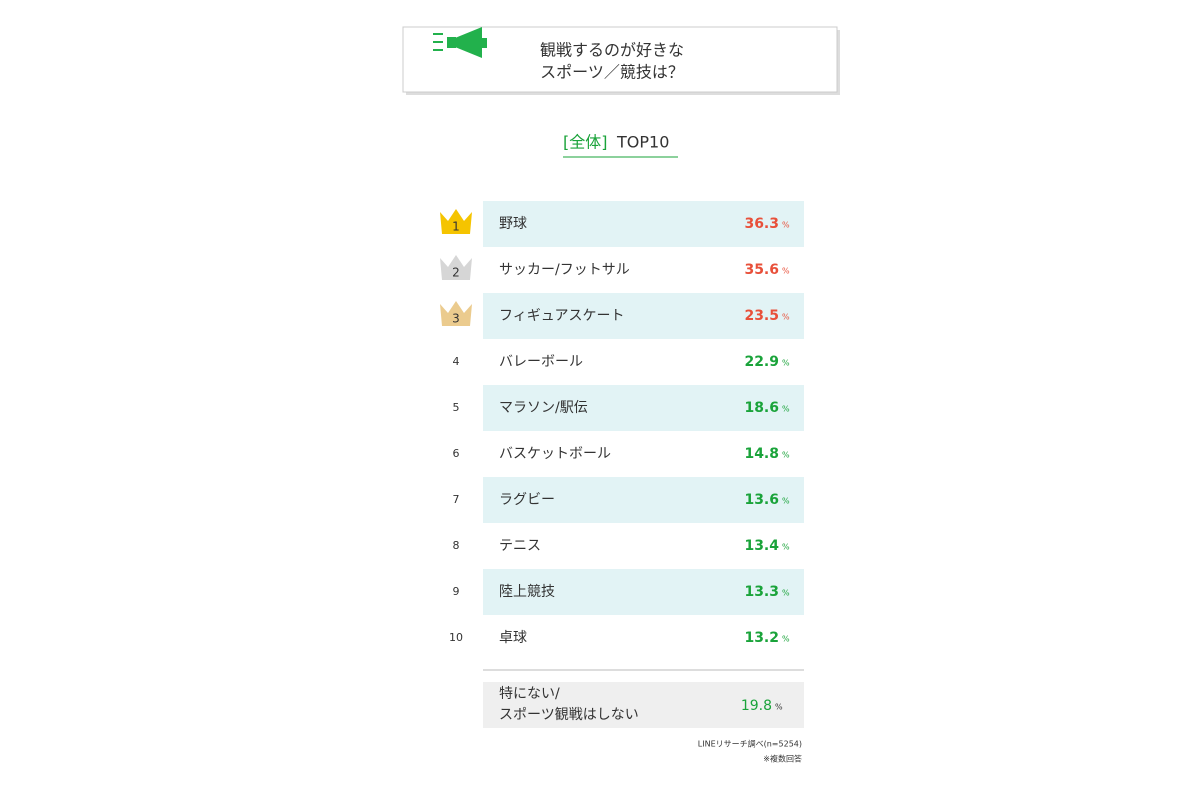 The width and height of the screenshot is (1200, 800). What do you see at coordinates (761, 270) in the screenshot?
I see `row-value: 35.6` at bounding box center [761, 270].